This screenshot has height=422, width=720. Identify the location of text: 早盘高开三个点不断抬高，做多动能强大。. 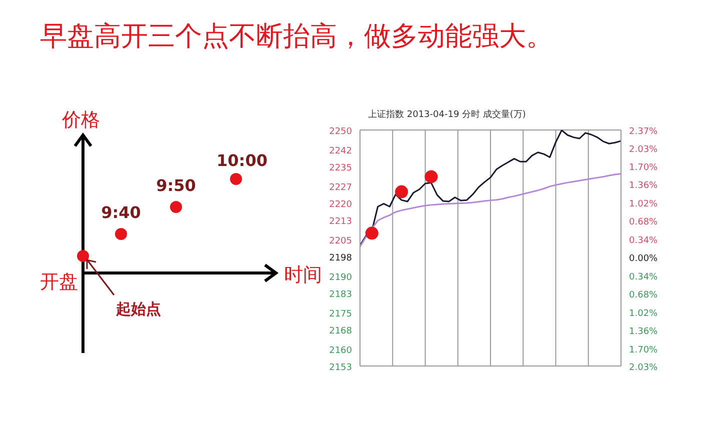
(296, 37).